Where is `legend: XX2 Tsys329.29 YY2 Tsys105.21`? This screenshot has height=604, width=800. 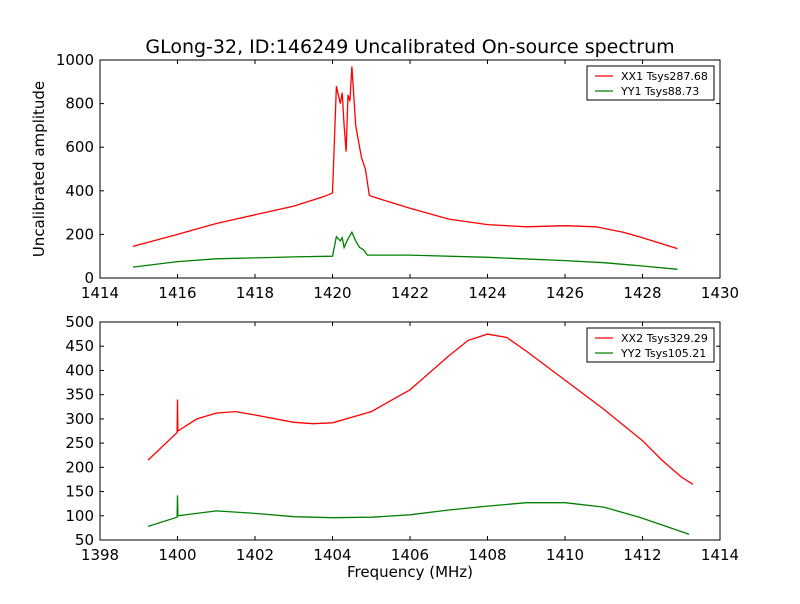 legend: XX2 Tsys329.29 YY2 Tsys105.21 is located at coordinates (650, 345).